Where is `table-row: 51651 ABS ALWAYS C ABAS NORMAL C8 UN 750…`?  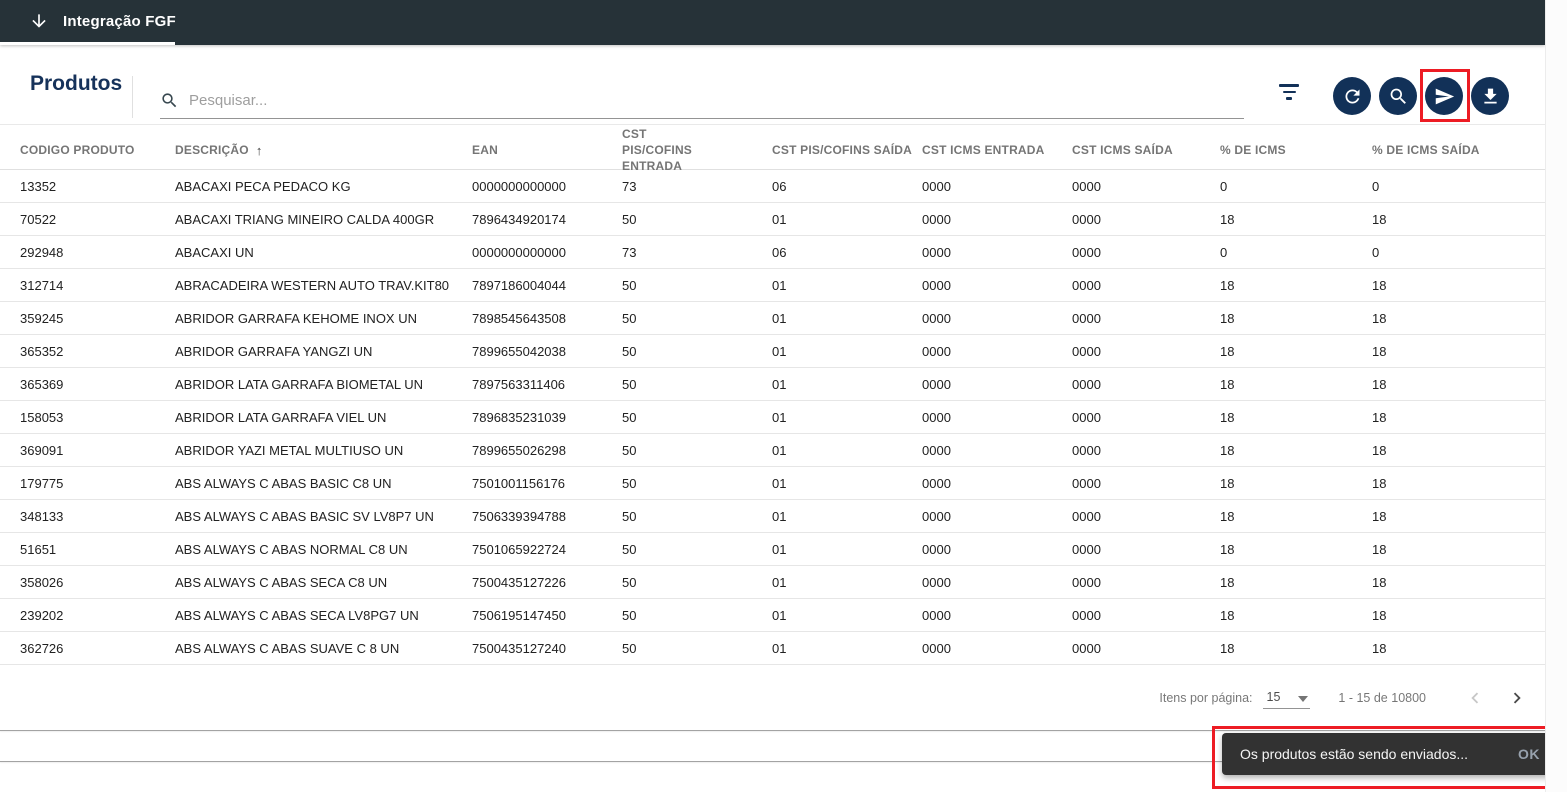
table-row: 51651 ABS ALWAYS C ABAS NORMAL C8 UN 750… is located at coordinates (772, 549).